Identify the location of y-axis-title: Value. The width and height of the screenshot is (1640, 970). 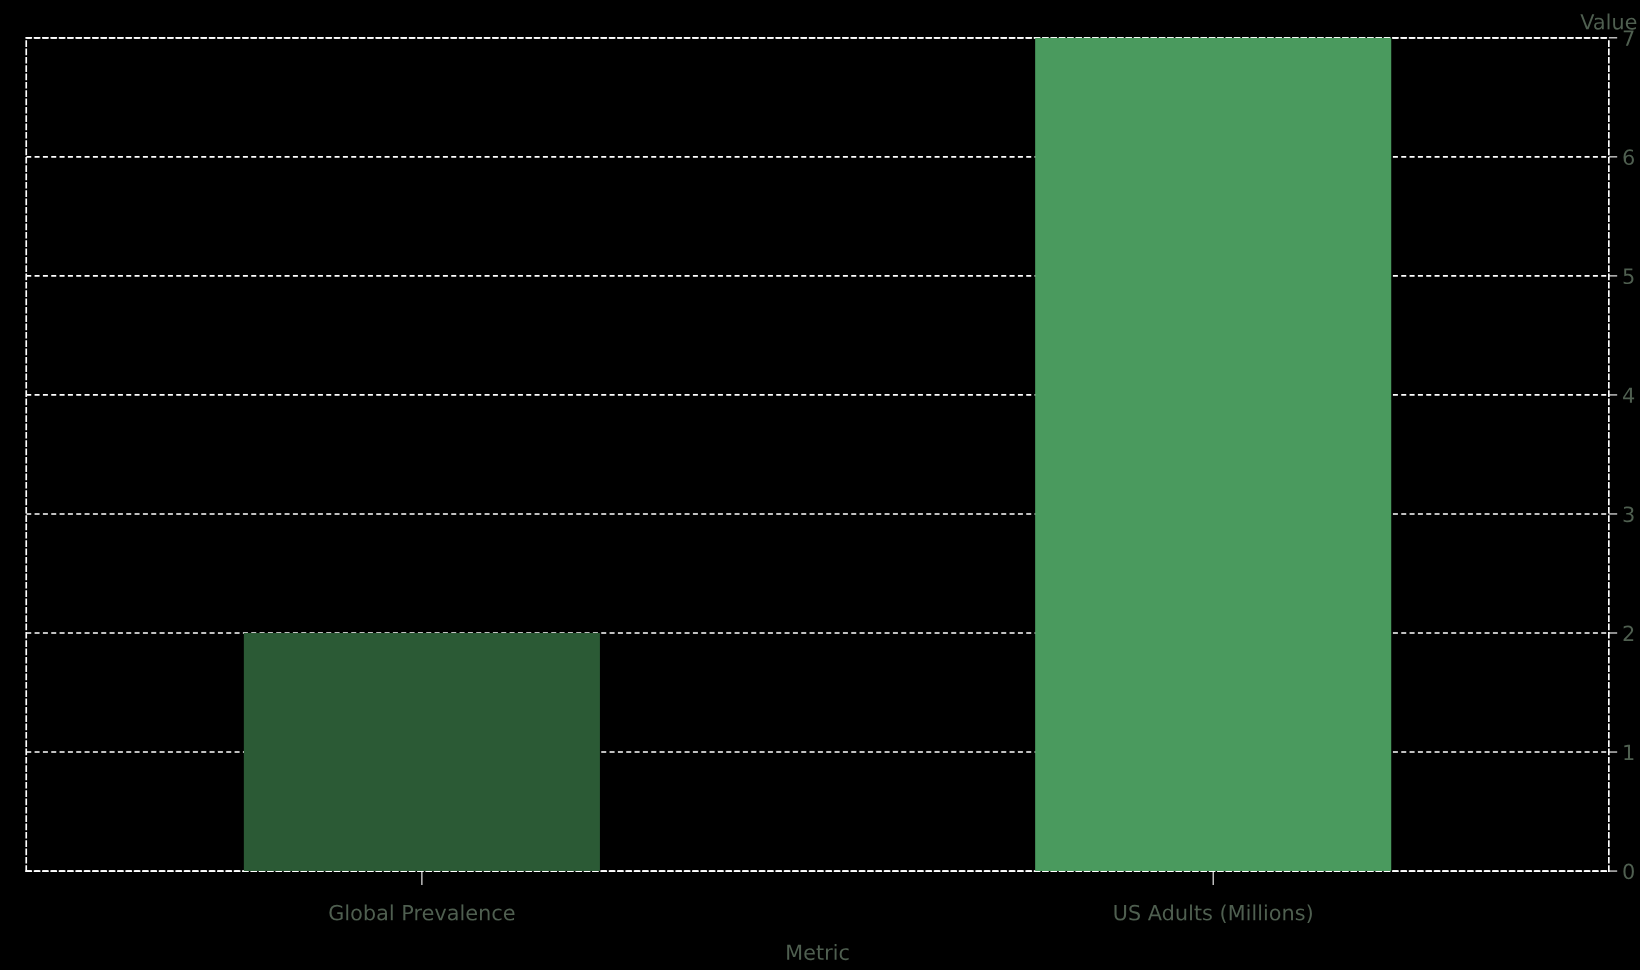
(1608, 21).